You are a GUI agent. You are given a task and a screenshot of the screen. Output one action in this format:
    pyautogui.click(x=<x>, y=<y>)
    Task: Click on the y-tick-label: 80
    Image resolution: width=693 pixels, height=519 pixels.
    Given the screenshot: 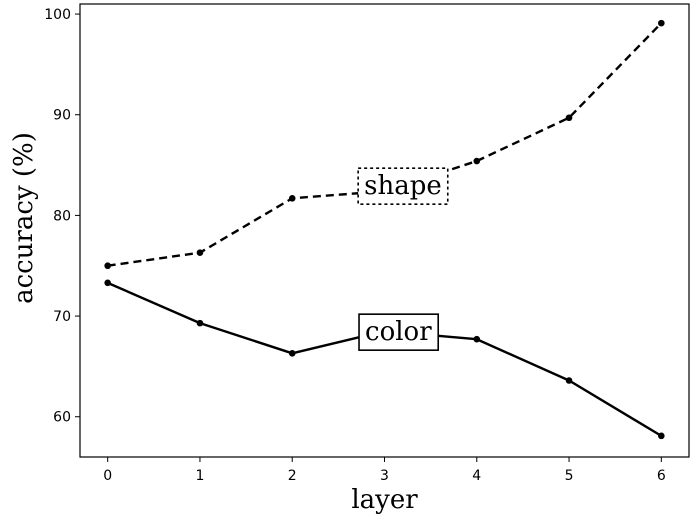 What is the action you would take?
    pyautogui.click(x=62, y=216)
    